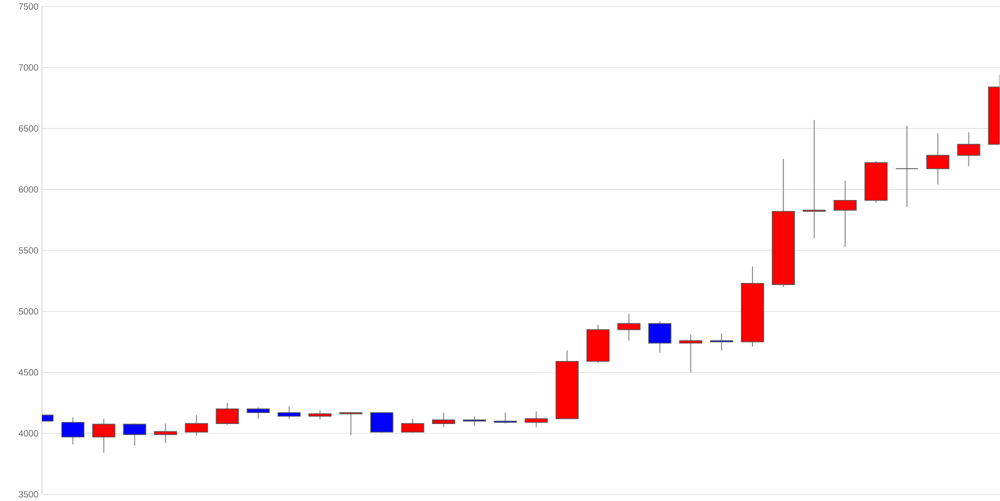 This screenshot has width=1000, height=501. Describe the element at coordinates (28, 250) in the screenshot. I see `y-tick-label: 5500` at that location.